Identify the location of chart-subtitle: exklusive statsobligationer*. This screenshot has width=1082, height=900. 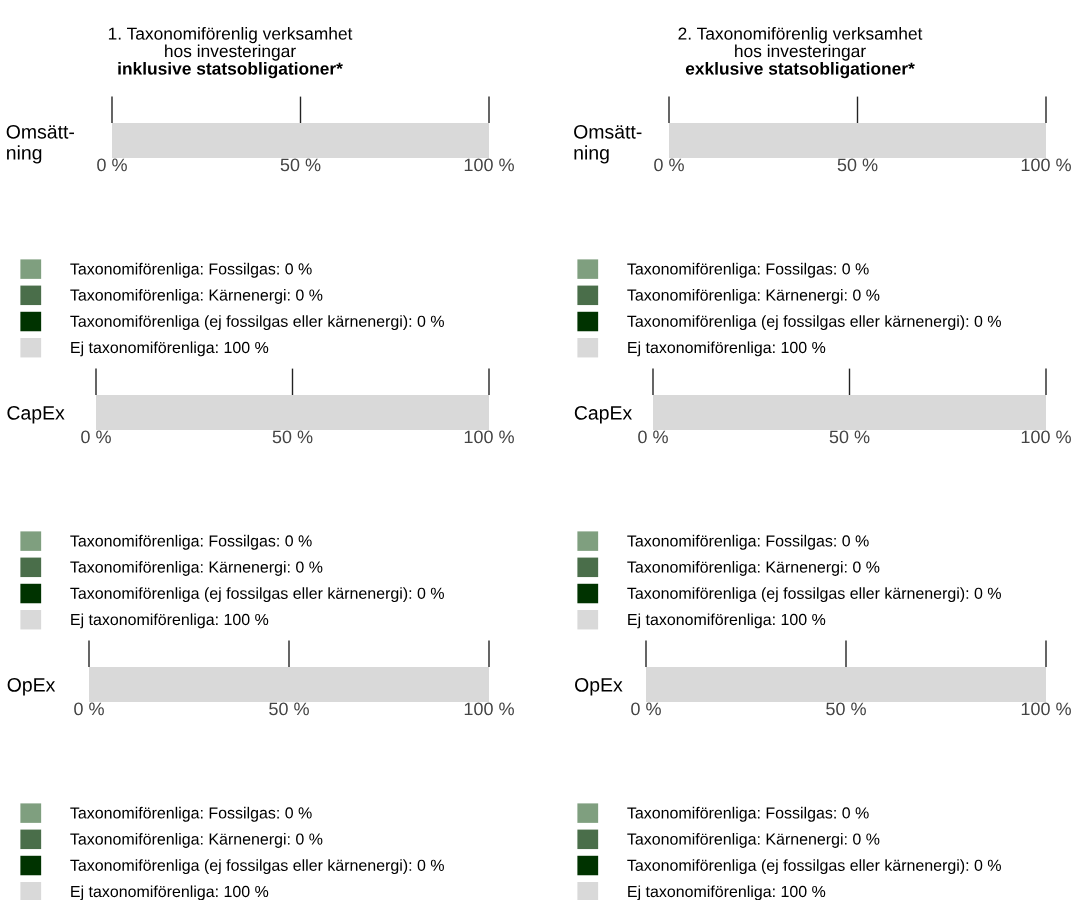
(800, 70).